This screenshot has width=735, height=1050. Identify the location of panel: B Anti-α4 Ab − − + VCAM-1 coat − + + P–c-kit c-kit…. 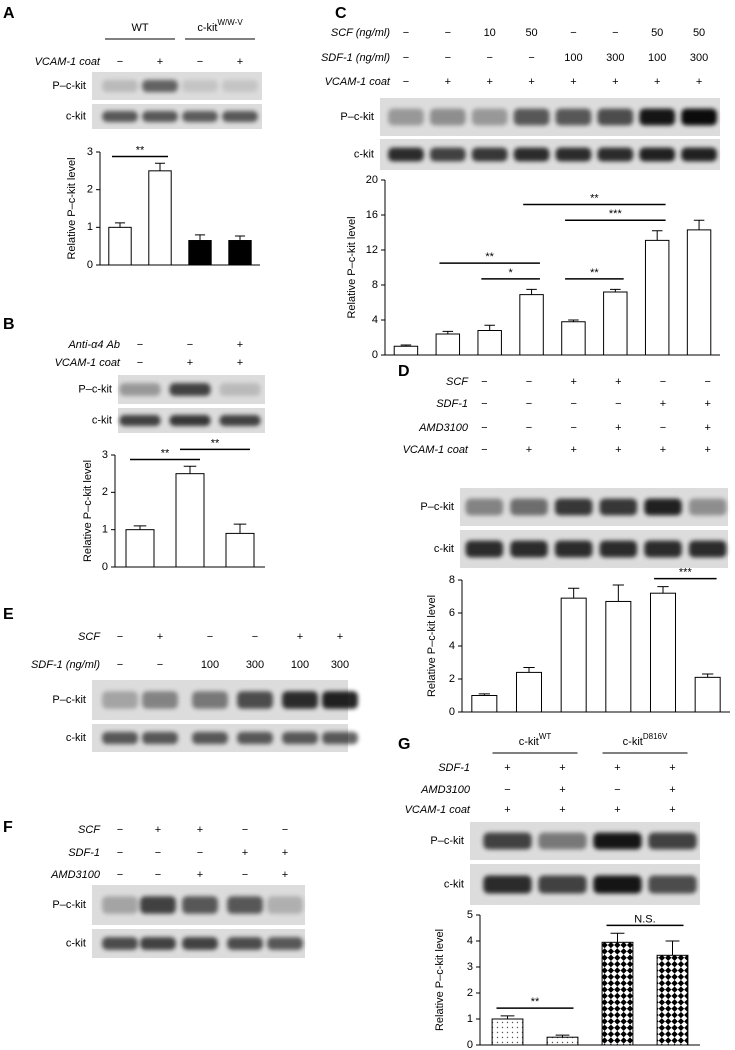
(134, 444).